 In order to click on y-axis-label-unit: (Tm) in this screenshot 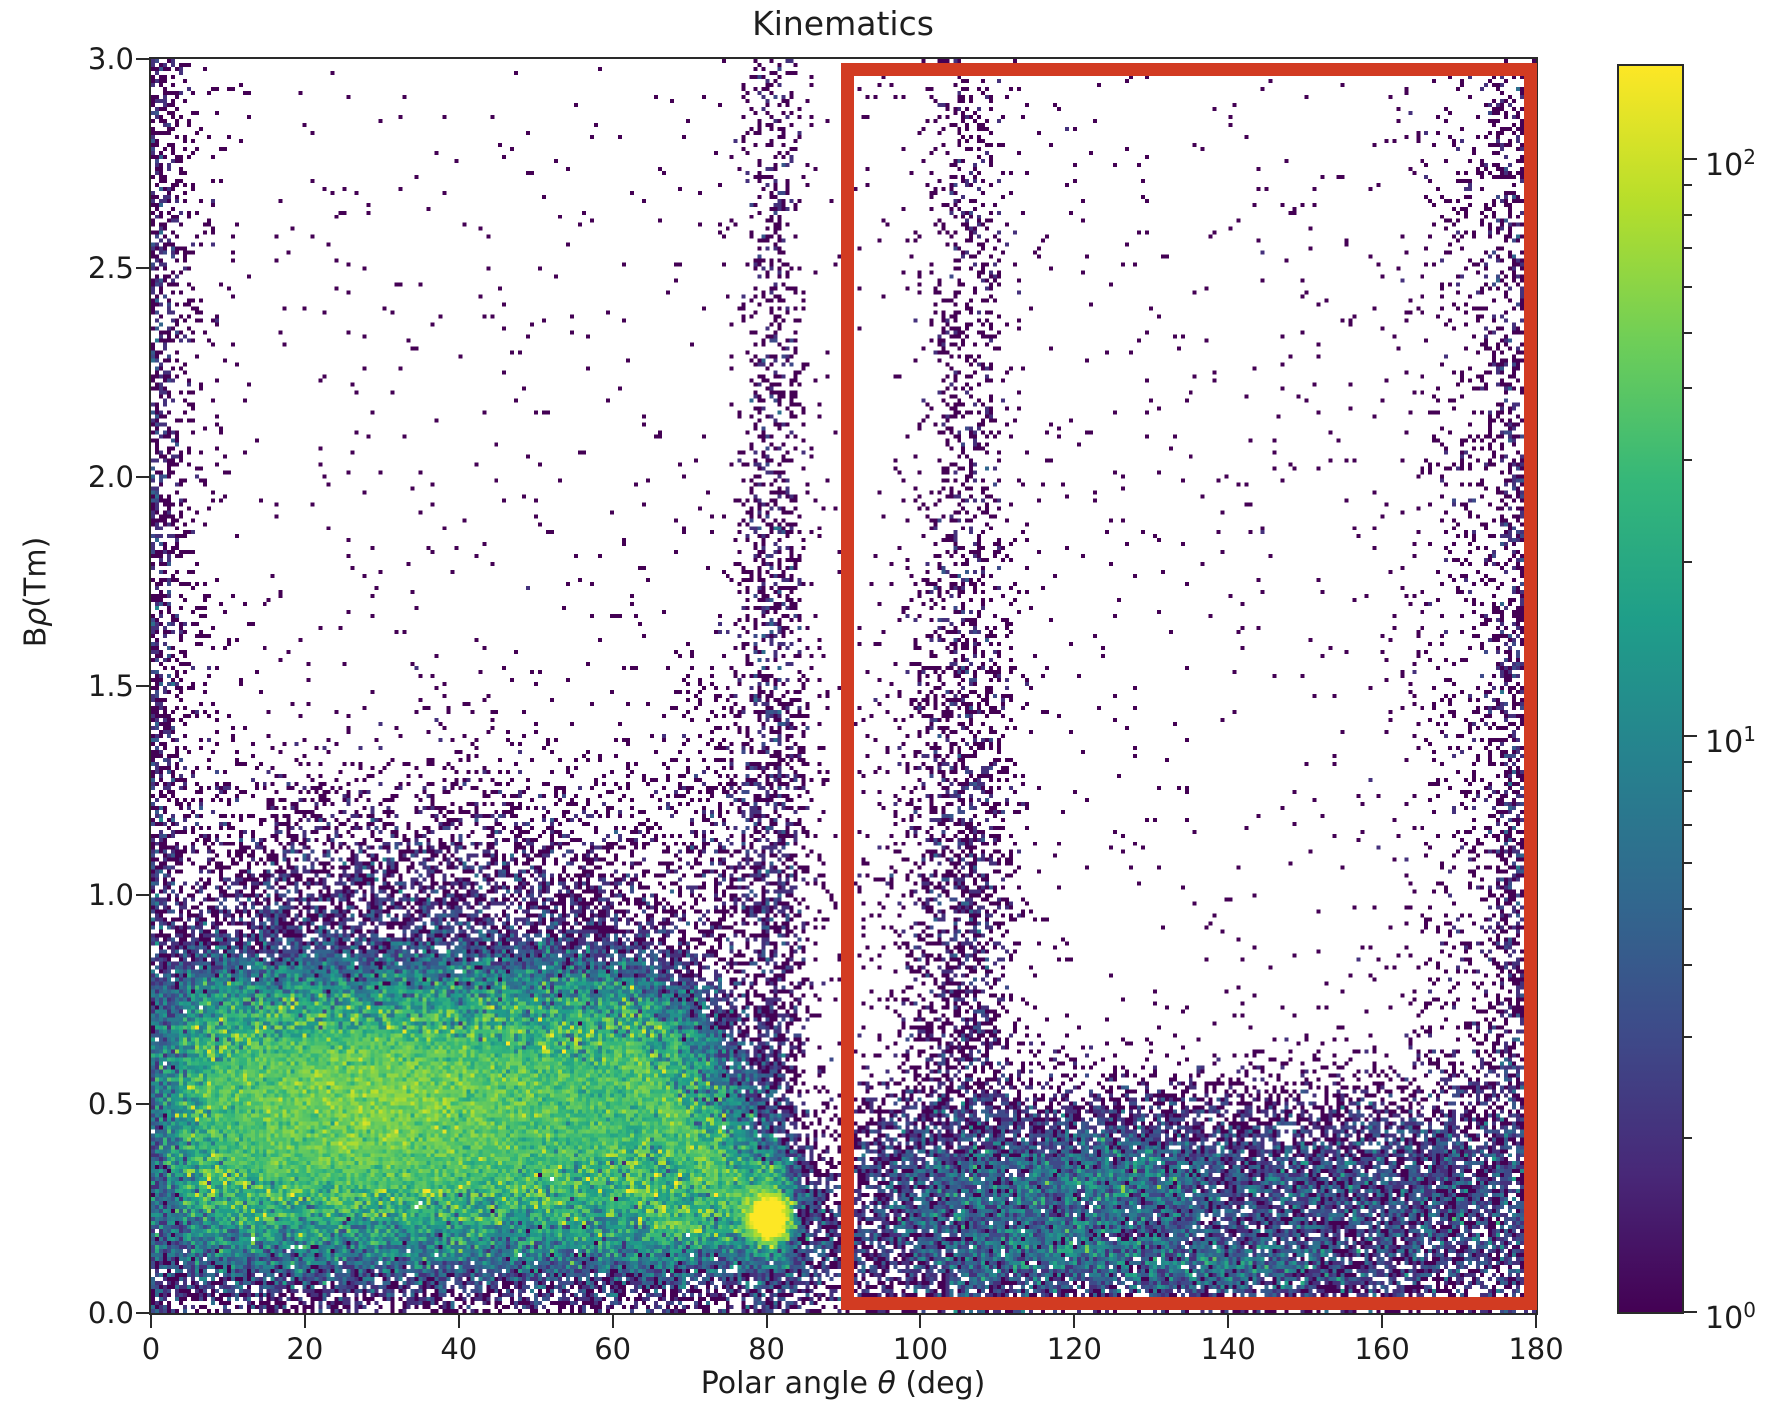, I will do `click(36, 572)`.